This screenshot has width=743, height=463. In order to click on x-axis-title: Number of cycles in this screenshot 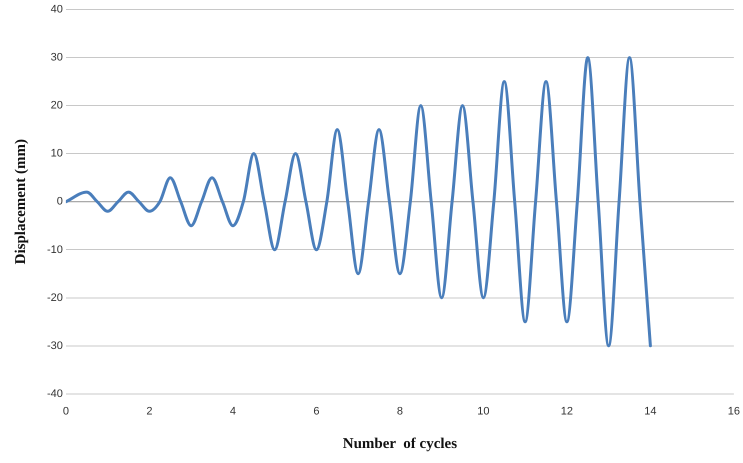, I will do `click(400, 444)`.